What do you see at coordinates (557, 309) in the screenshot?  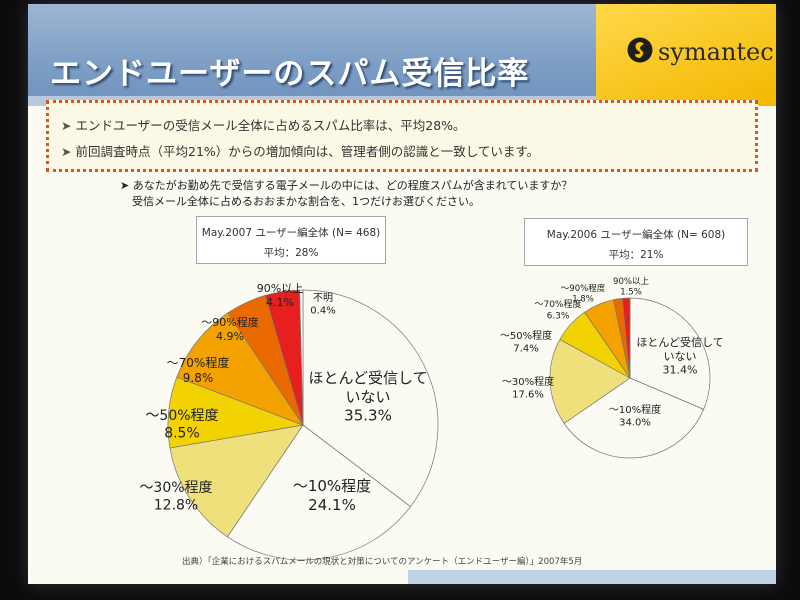 I see `pie-2006-label-70: ～70%程度 6.3%` at bounding box center [557, 309].